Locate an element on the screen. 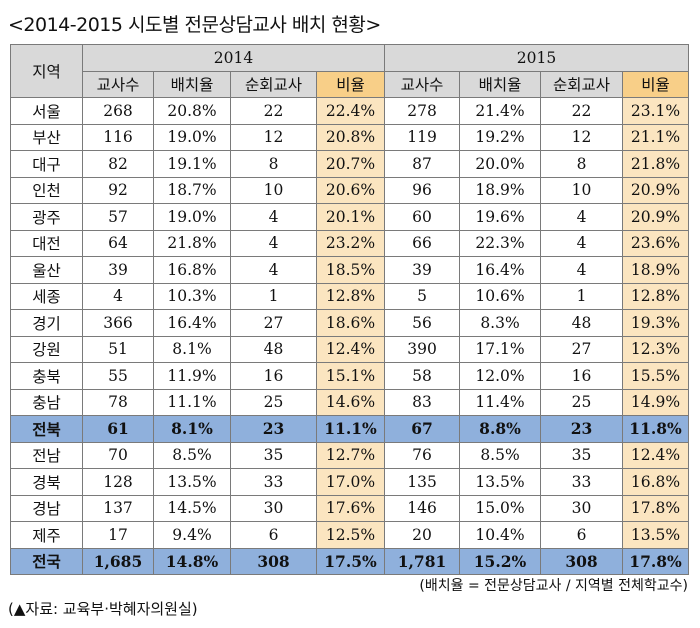 The width and height of the screenshot is (700, 628). col-ratio-2014: 비율 is located at coordinates (350, 84).